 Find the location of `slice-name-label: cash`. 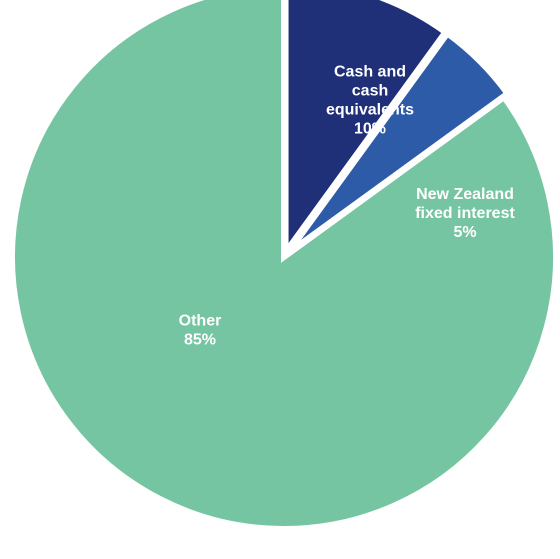

slice-name-label: cash is located at coordinates (370, 91).